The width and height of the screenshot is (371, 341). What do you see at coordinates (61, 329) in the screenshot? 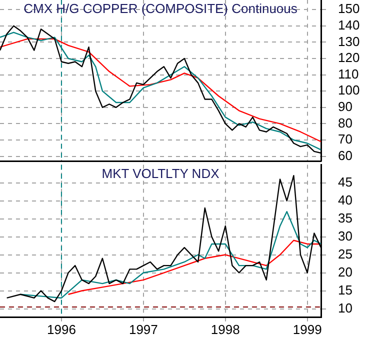
I see `x-tick-label: 1996` at bounding box center [61, 329].